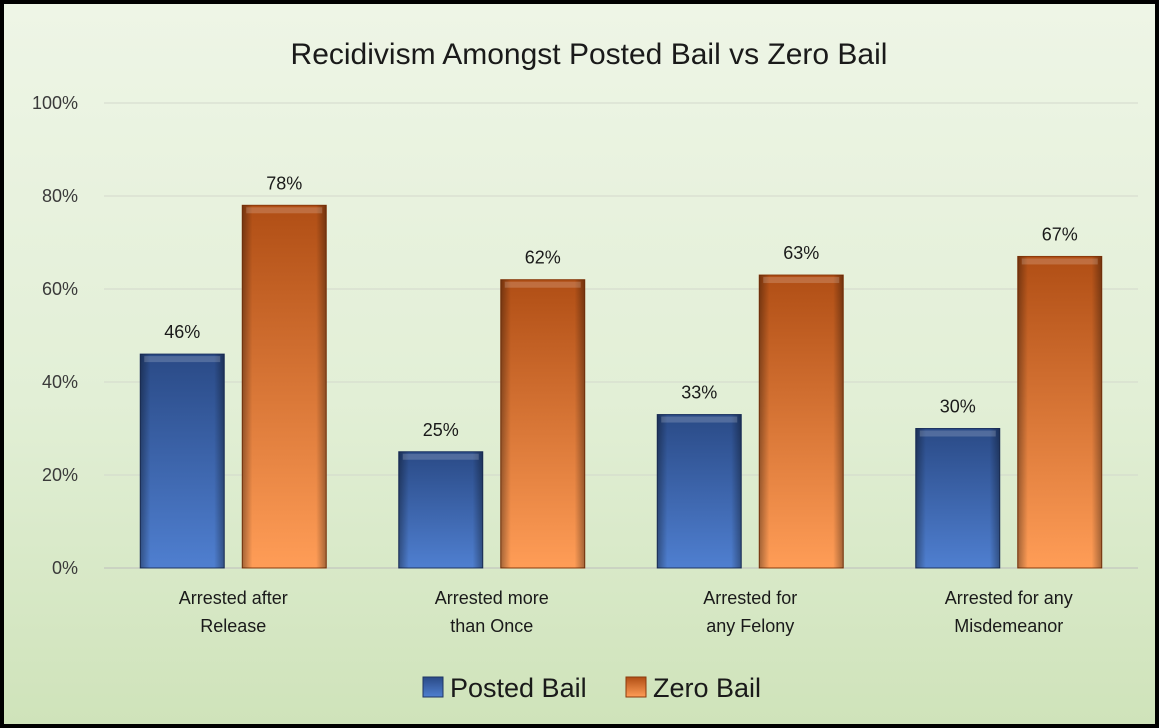 This screenshot has width=1159, height=728. I want to click on legend-item: Posted Bail, so click(504, 688).